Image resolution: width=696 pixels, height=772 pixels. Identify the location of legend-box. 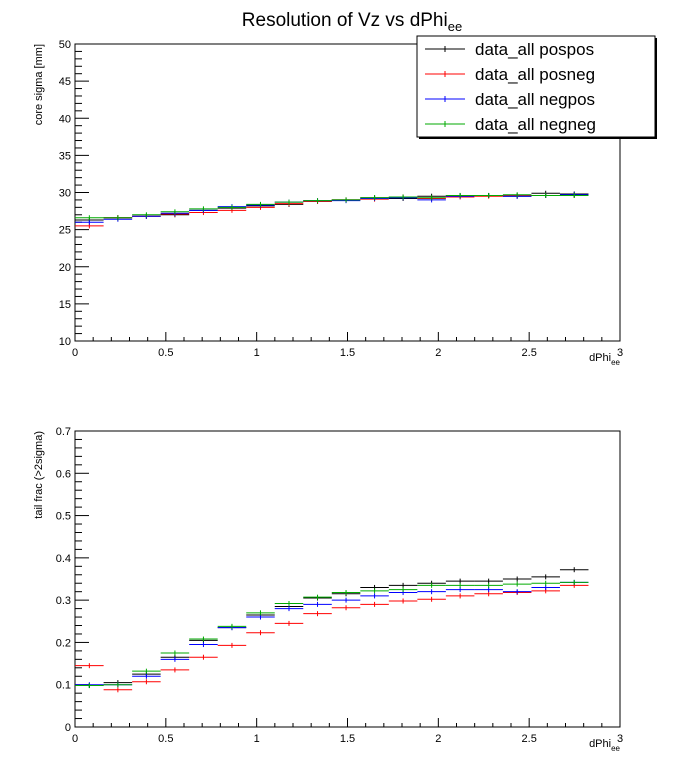
(536, 86).